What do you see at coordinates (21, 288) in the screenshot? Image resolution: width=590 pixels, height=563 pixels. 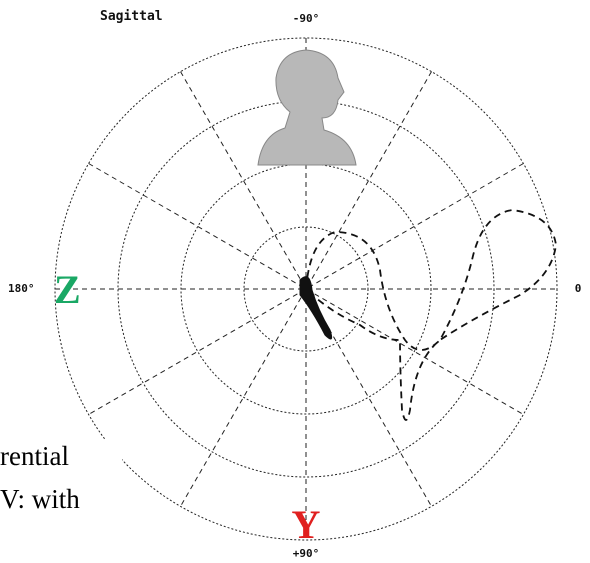 I see `left-label: 180°` at bounding box center [21, 288].